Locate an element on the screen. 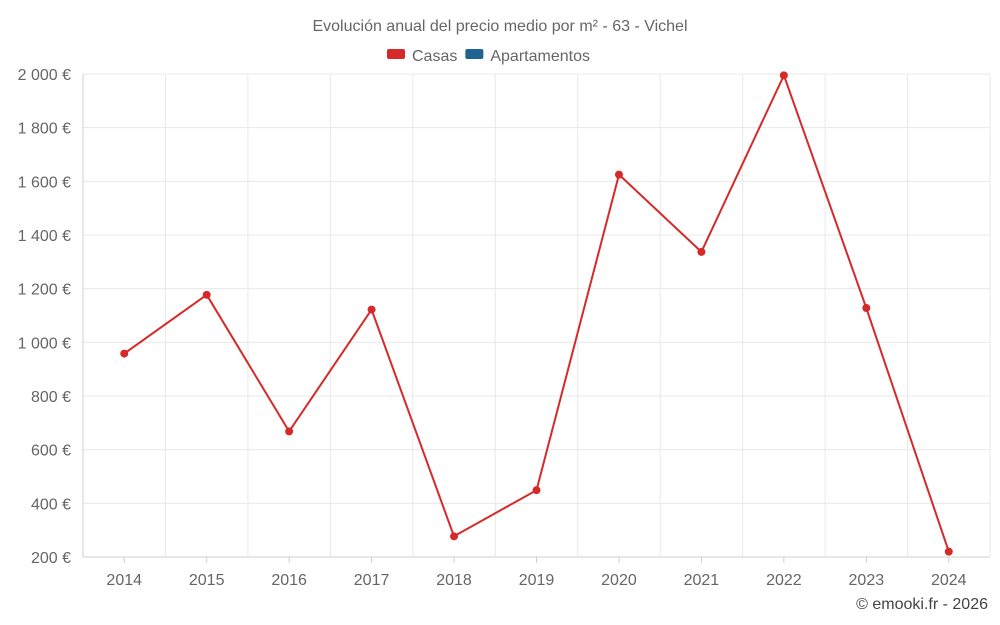 The width and height of the screenshot is (1000, 625). legend-label: Apartamentos is located at coordinates (540, 56).